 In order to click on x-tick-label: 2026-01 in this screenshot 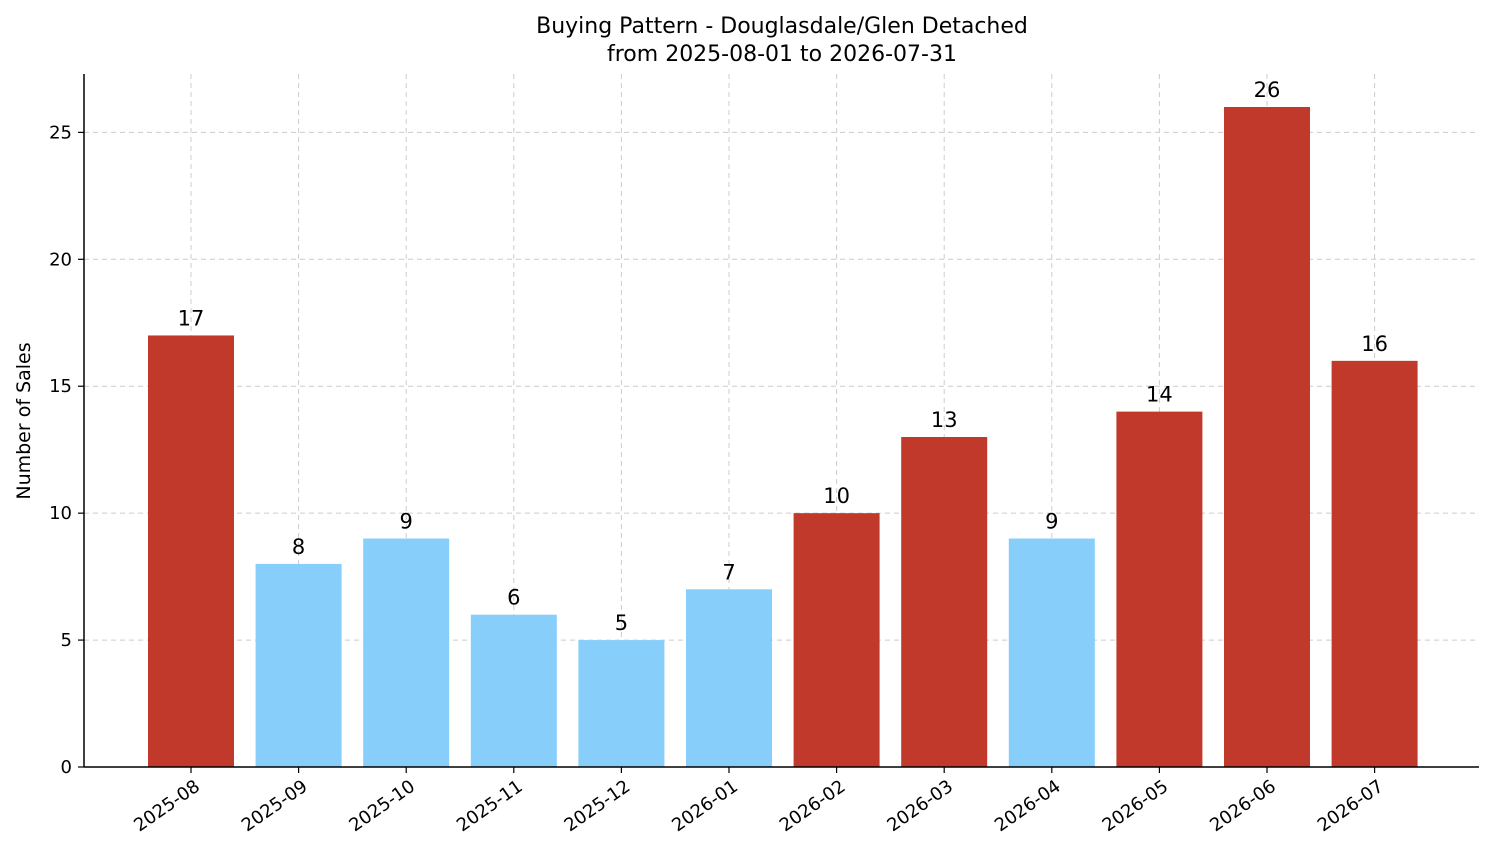, I will do `click(705, 806)`.